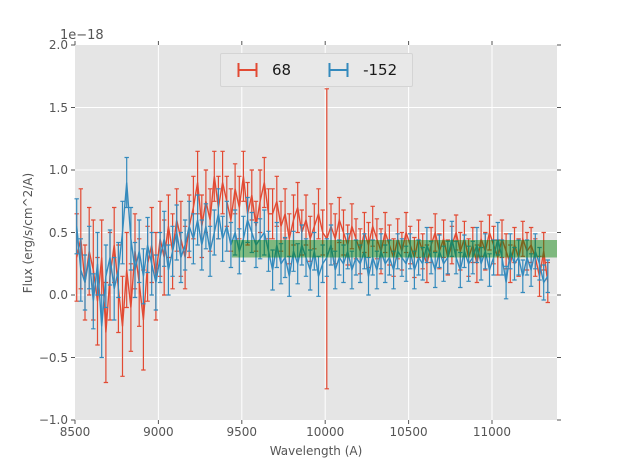 This screenshot has height=467, width=617. Describe the element at coordinates (58, 295) in the screenshot. I see `y-tick-label: 0.0` at that location.